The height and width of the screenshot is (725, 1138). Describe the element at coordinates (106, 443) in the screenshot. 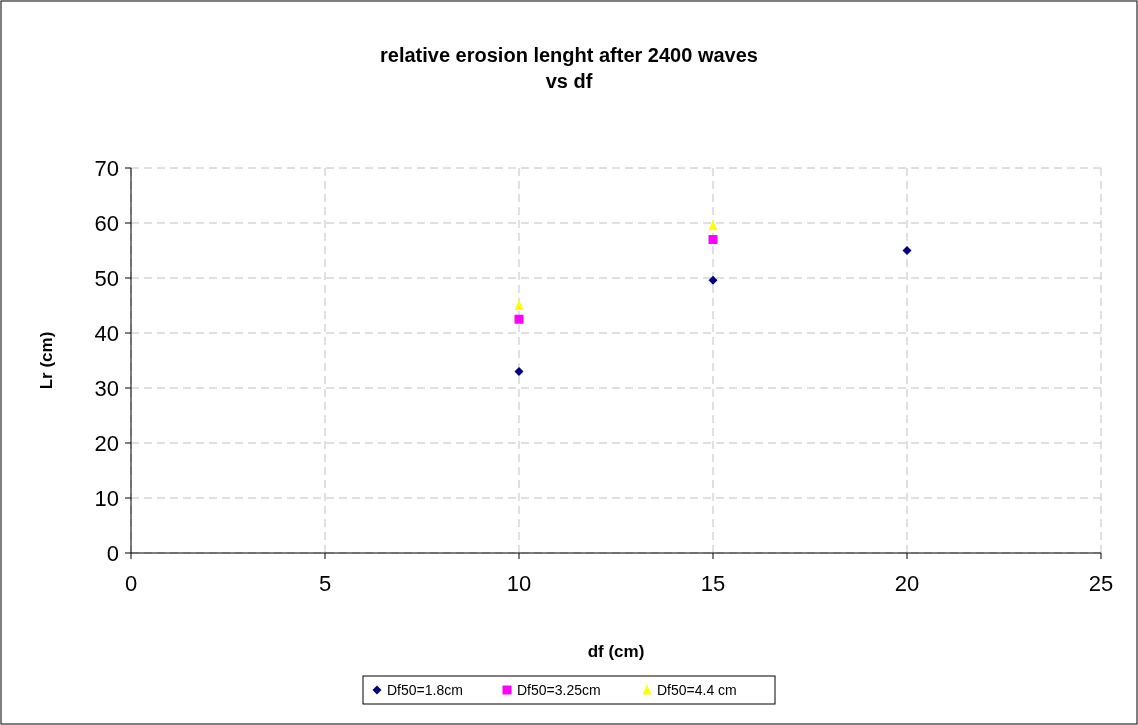

I see `y-tick-label: 20` at that location.